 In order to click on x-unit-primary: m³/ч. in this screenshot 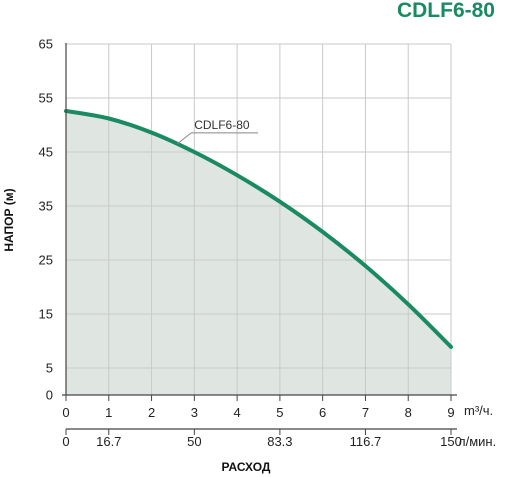, I will do `click(478, 410)`.